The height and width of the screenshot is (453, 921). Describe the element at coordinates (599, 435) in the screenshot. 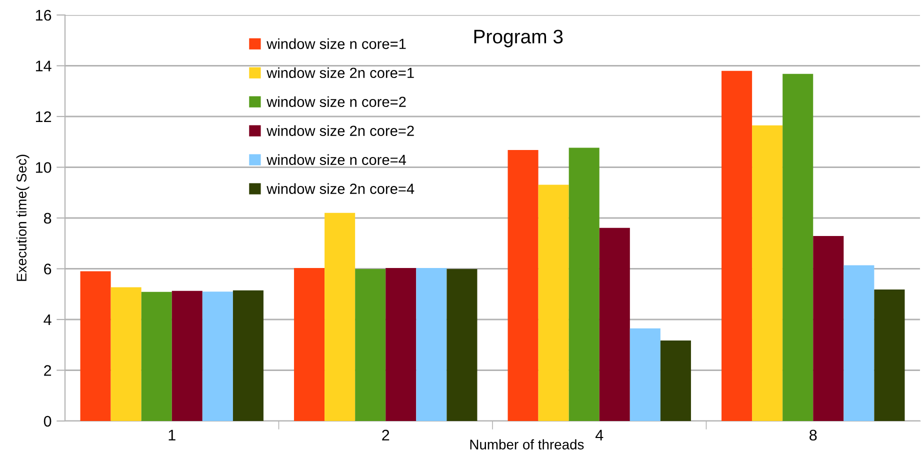

I see `x-tick-label: 4` at that location.